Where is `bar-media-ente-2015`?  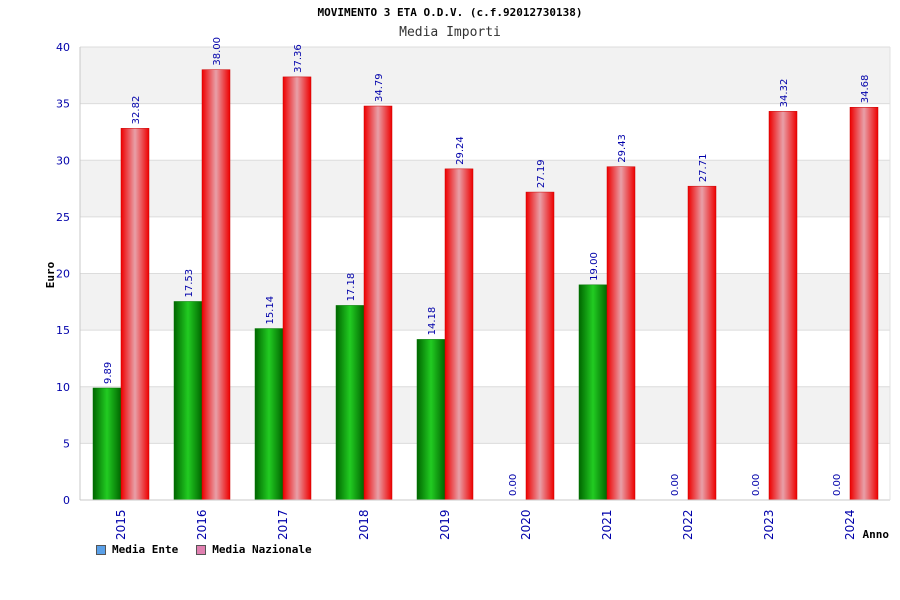 bar-media-ente-2015 is located at coordinates (107, 444).